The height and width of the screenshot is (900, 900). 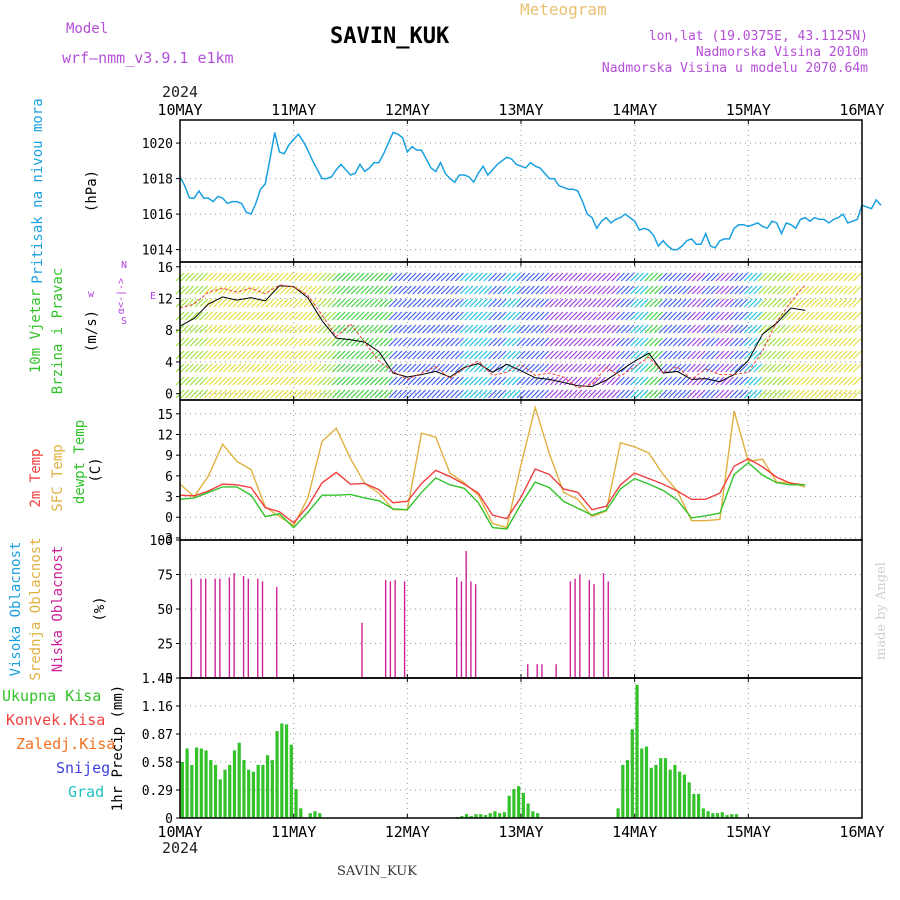 What do you see at coordinates (83, 768) in the screenshot?
I see `precip-legend-item: Snijeg` at bounding box center [83, 768].